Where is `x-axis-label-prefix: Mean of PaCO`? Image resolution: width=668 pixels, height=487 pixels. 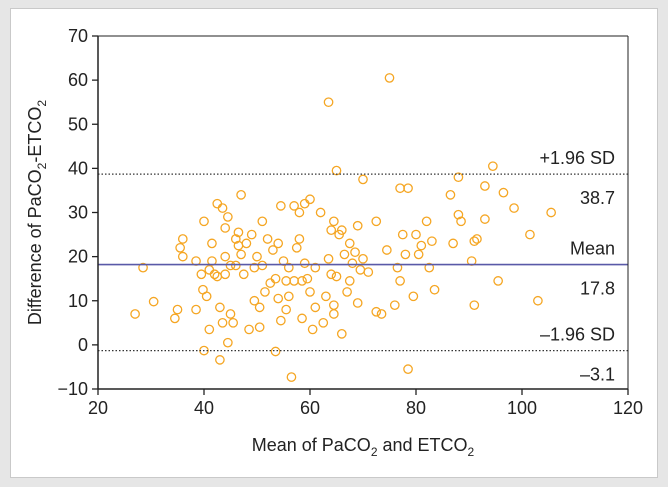
x-axis-label-prefix: Mean of PaCO is located at coordinates (311, 445).